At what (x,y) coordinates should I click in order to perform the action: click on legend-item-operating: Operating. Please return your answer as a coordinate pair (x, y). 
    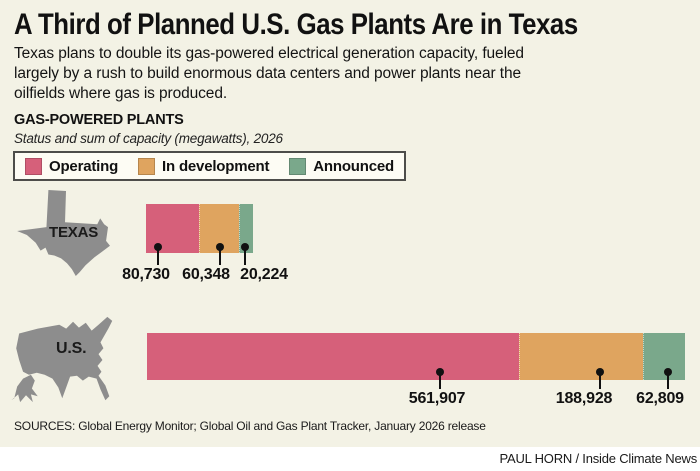
    Looking at the image, I should click on (72, 166).